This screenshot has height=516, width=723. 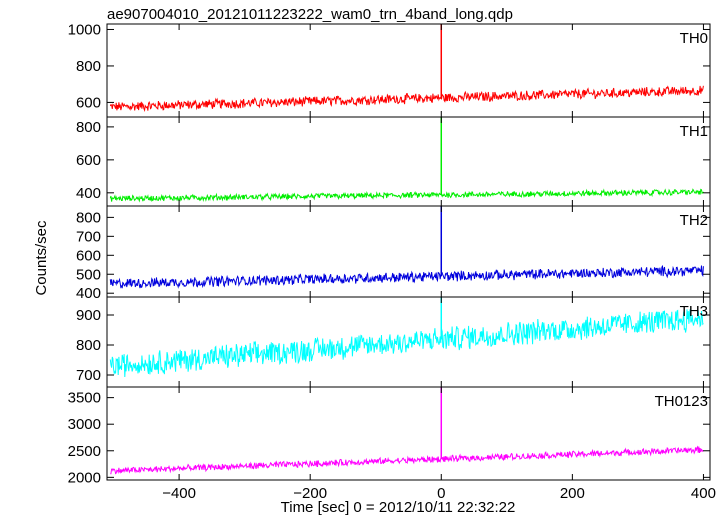 I want to click on series-line-th3, so click(x=406, y=343).